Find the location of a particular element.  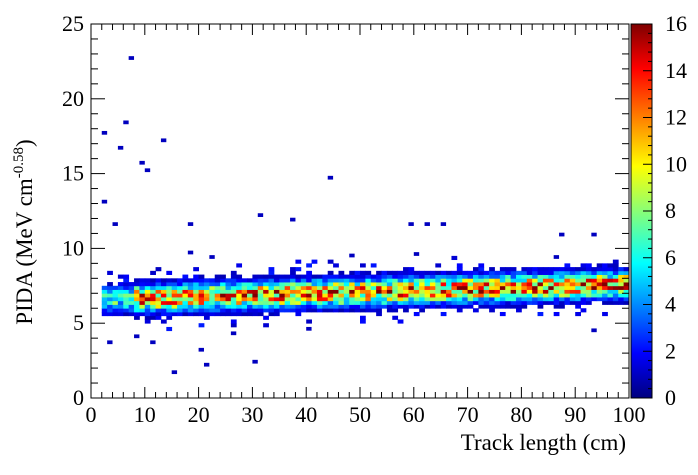

x-tick-label: 80 is located at coordinates (521, 414).